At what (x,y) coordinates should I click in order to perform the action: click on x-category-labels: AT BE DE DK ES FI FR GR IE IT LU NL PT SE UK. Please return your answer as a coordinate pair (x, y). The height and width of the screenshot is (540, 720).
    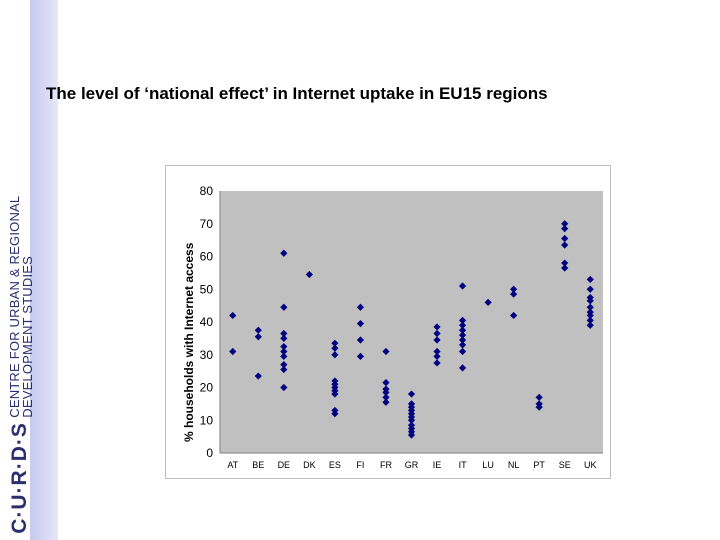
    Looking at the image, I should click on (411, 465).